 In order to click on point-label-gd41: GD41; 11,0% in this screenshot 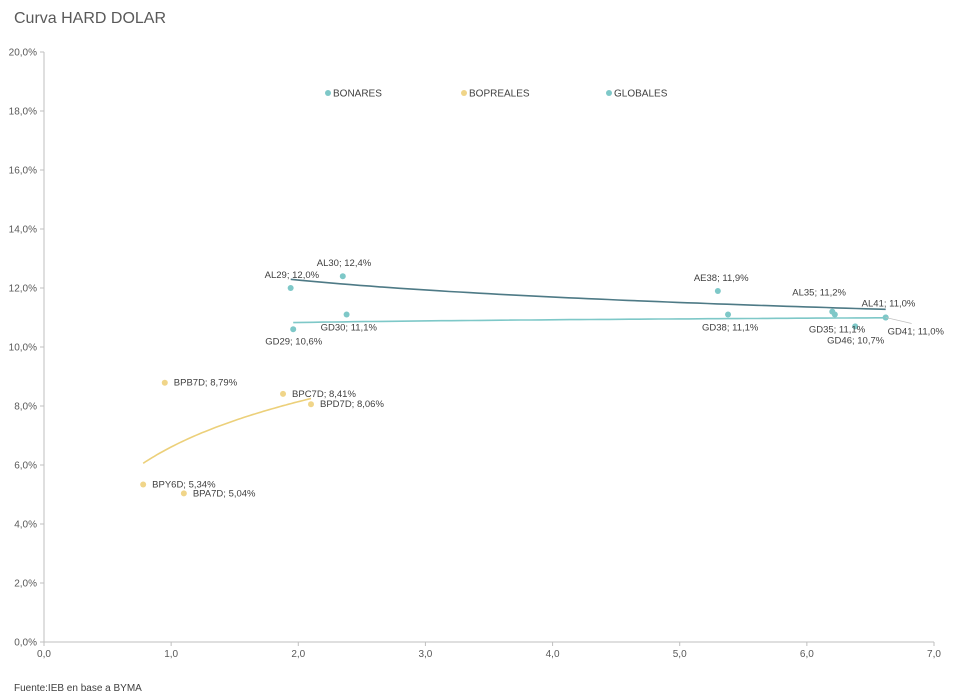, I will do `click(916, 332)`.